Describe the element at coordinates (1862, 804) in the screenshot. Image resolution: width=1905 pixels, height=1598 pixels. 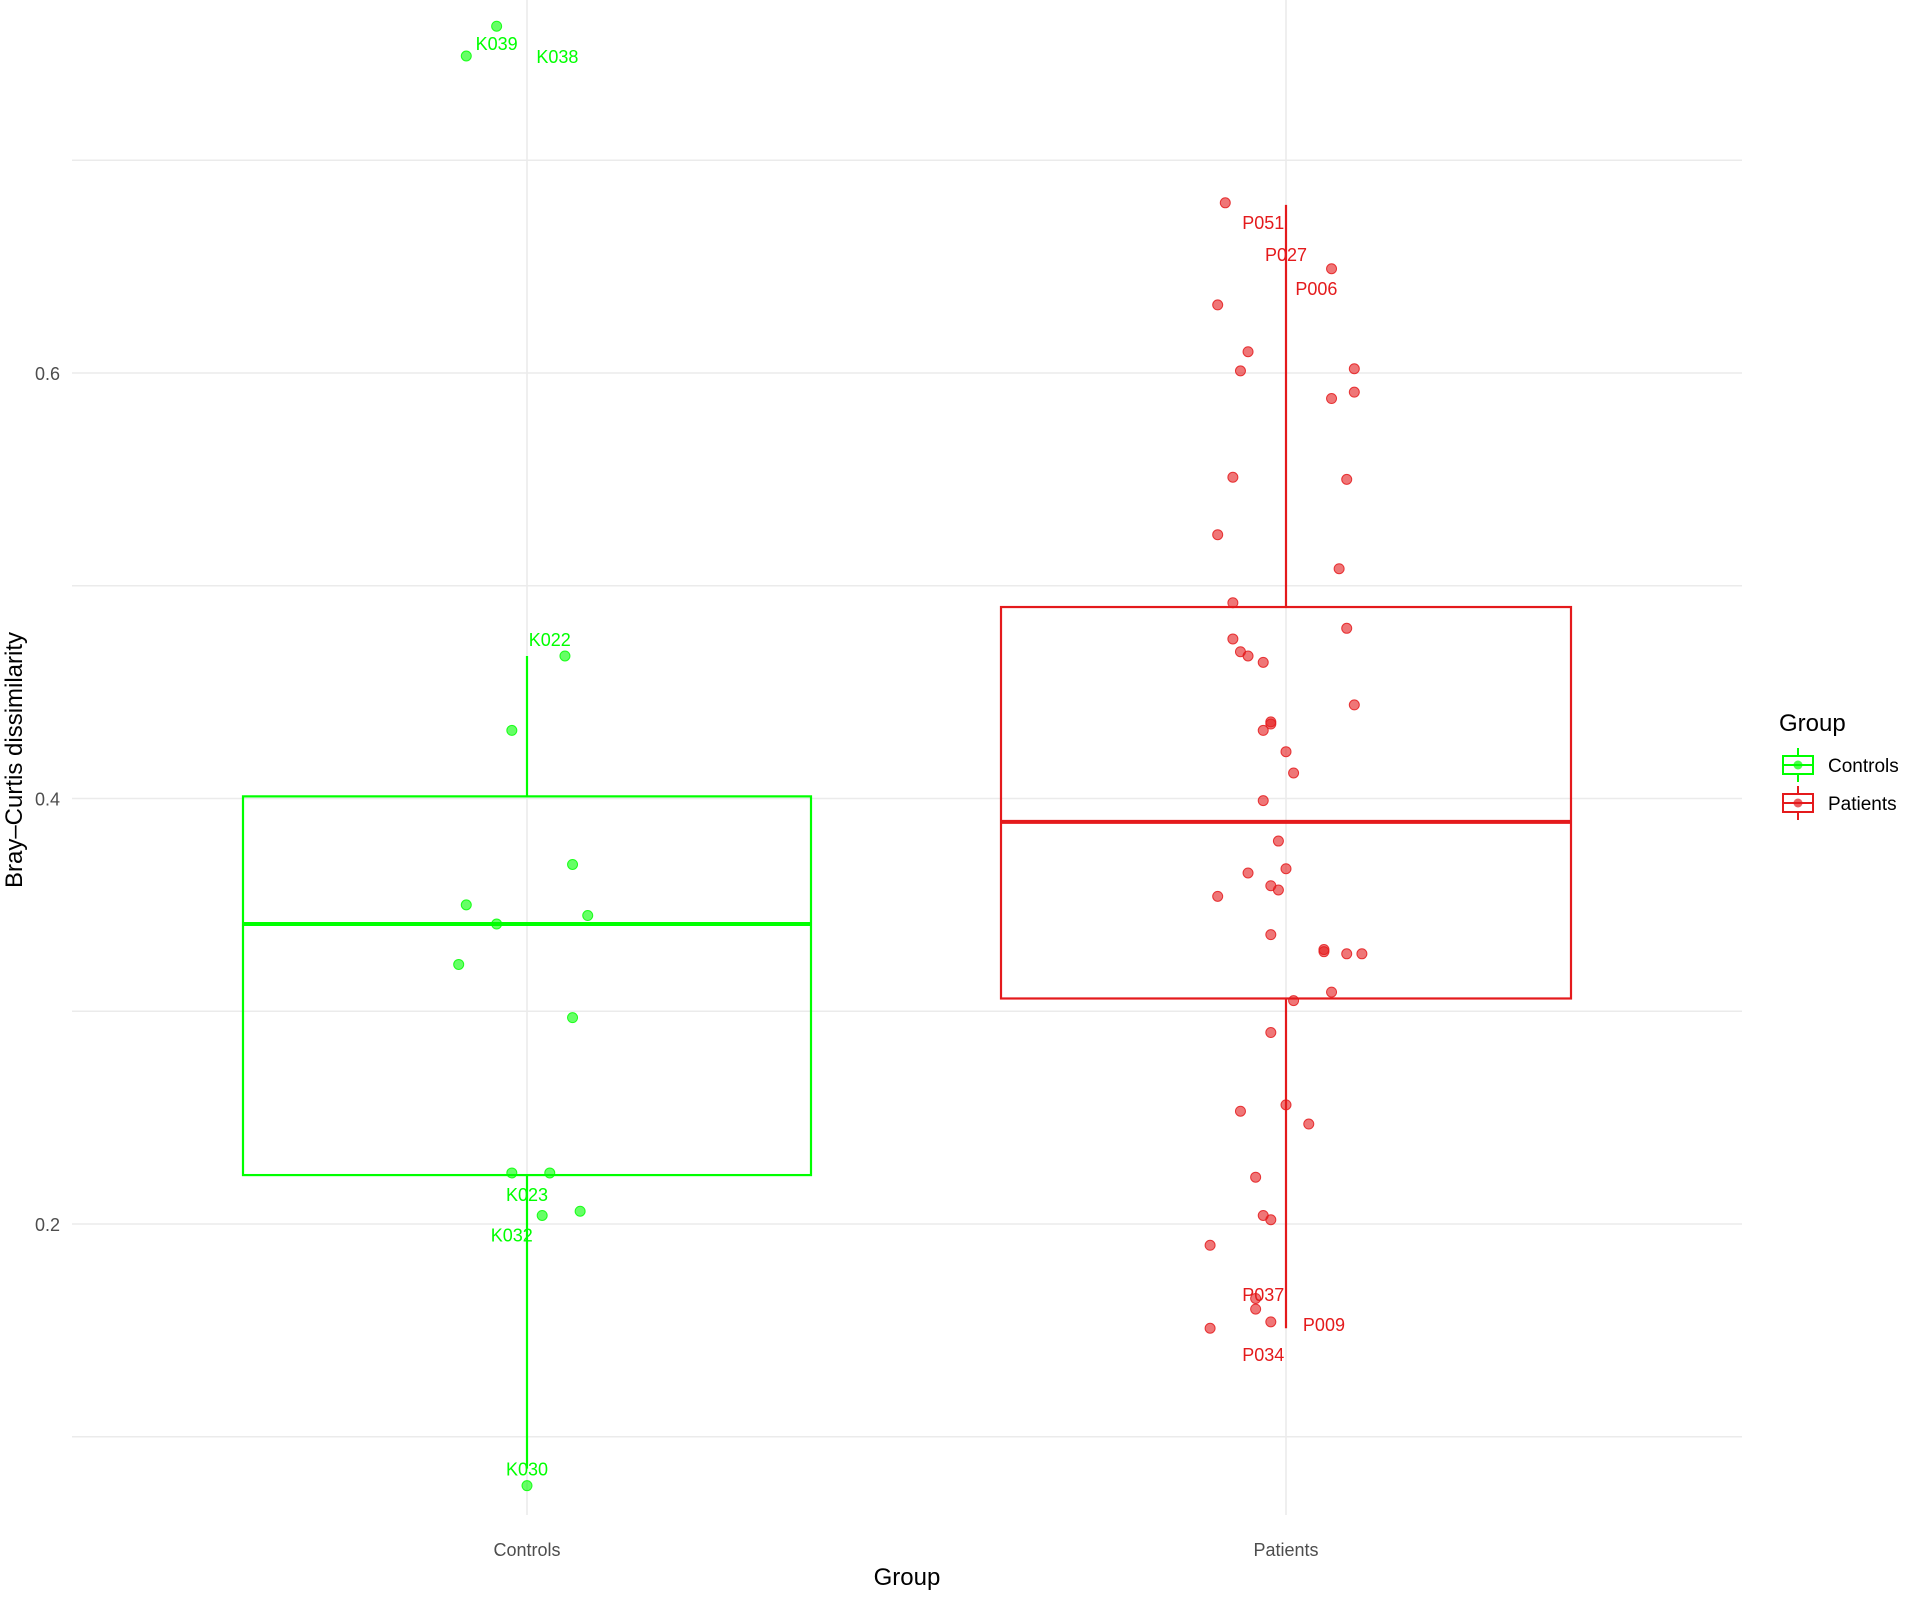
I see `legend-label: Patients` at that location.